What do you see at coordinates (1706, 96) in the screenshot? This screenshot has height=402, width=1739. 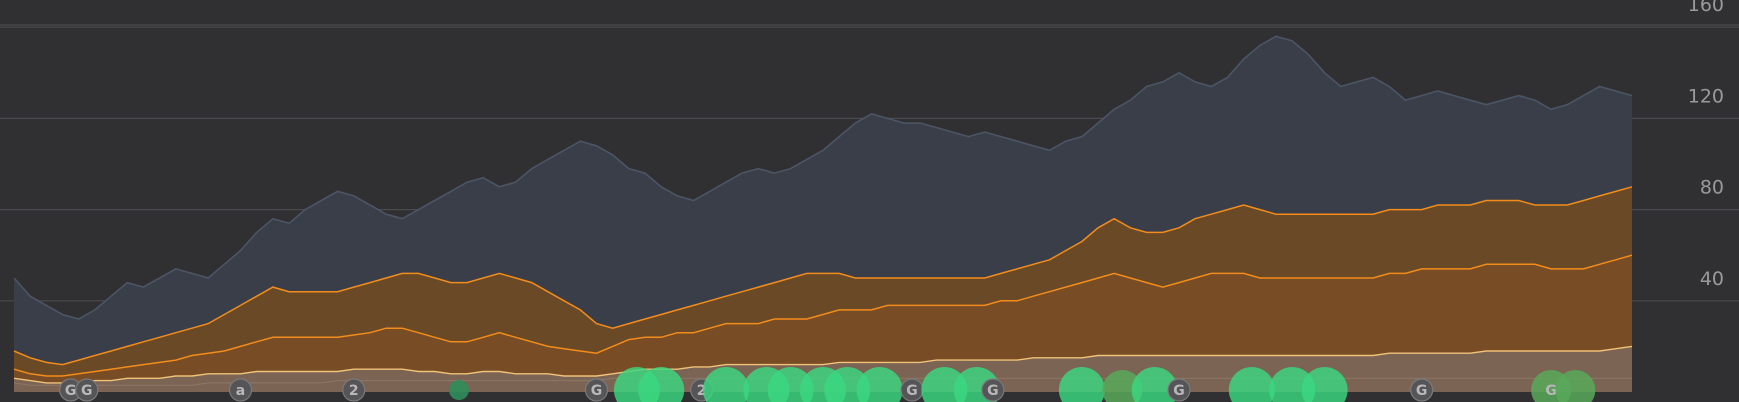 I see `y-tick-label: 120` at bounding box center [1706, 96].